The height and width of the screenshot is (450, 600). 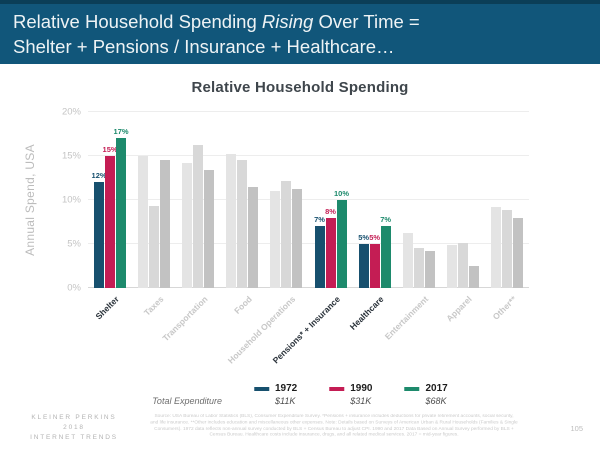 I want to click on legend-year-label: 1990, so click(x=361, y=388).